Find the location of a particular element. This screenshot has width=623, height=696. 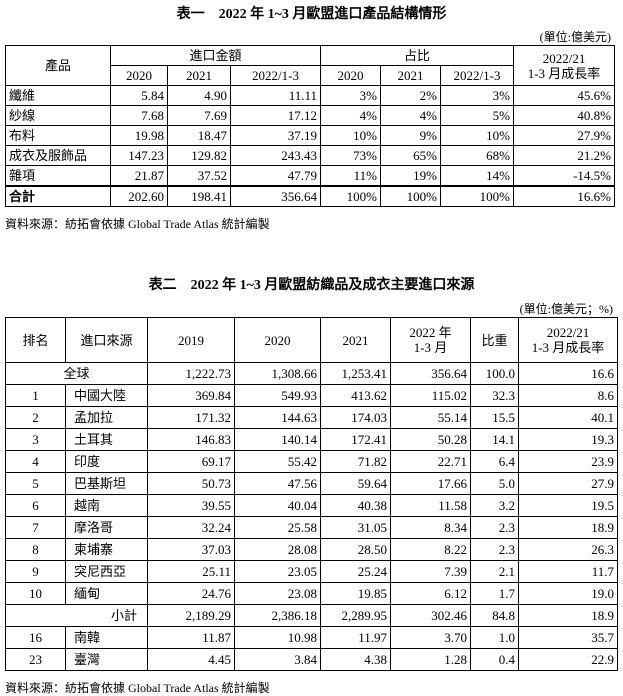

header-cell: 2022/1-3 is located at coordinates (477, 75).